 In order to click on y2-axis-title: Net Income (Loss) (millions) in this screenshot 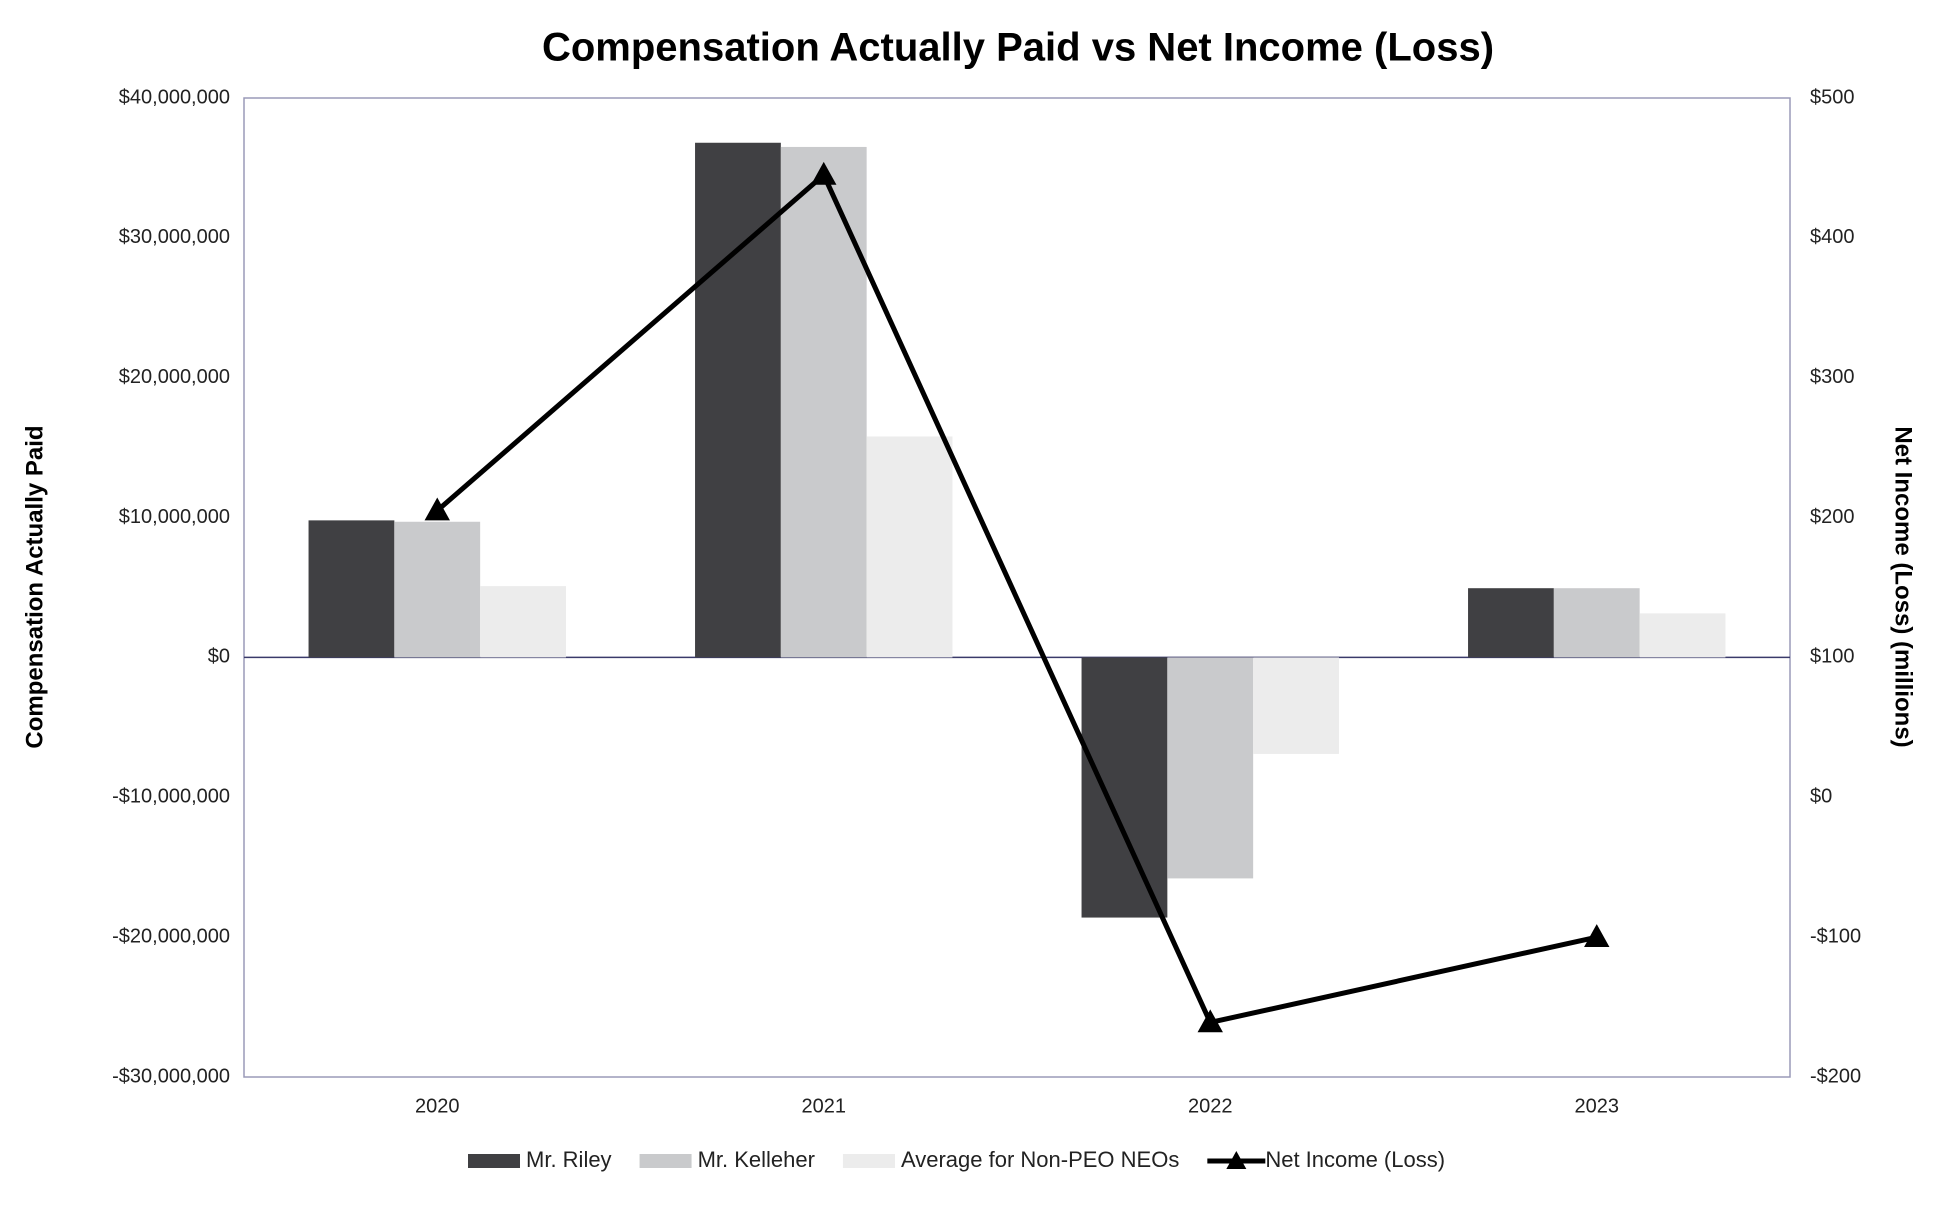, I will do `click(1903, 586)`.